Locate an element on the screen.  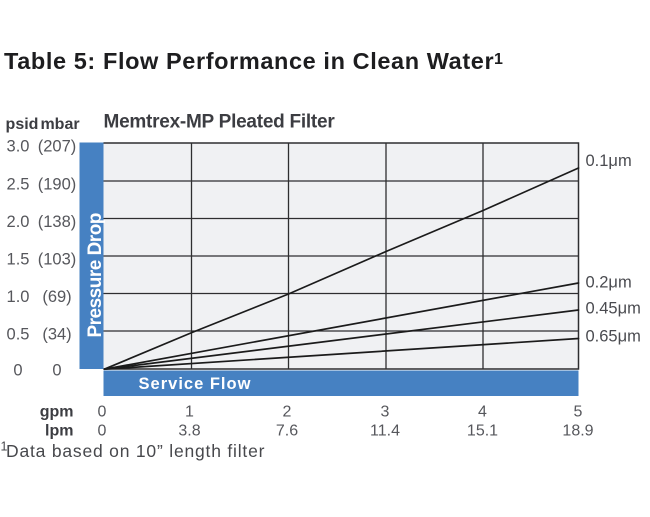
svg-text: Memtrex-MP Pleated Filter is located at coordinates (220, 122).